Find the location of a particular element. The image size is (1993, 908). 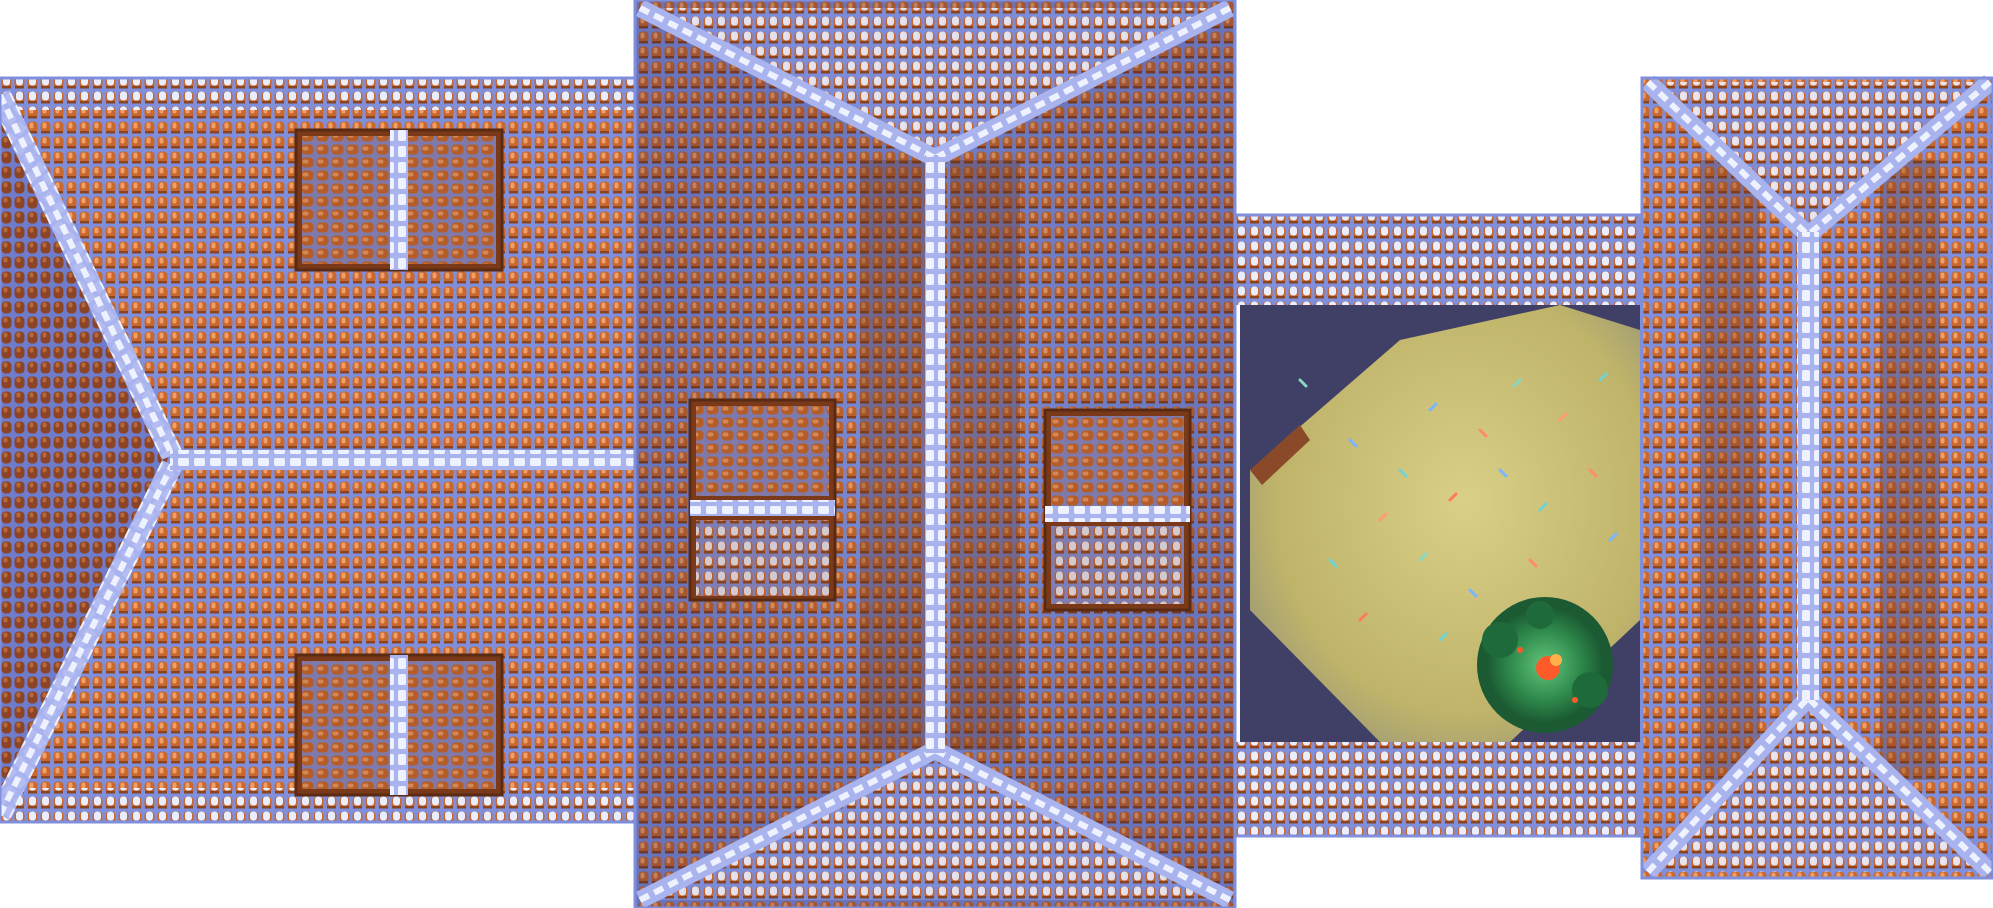

central-ridge is located at coordinates (935, 454).